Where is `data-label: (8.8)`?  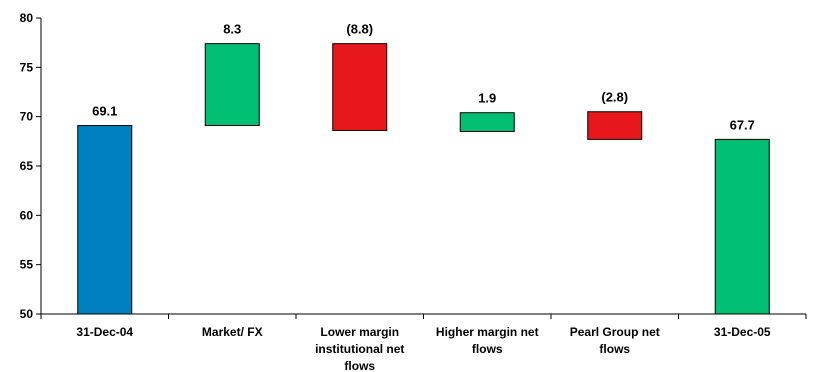 data-label: (8.8) is located at coordinates (359, 29).